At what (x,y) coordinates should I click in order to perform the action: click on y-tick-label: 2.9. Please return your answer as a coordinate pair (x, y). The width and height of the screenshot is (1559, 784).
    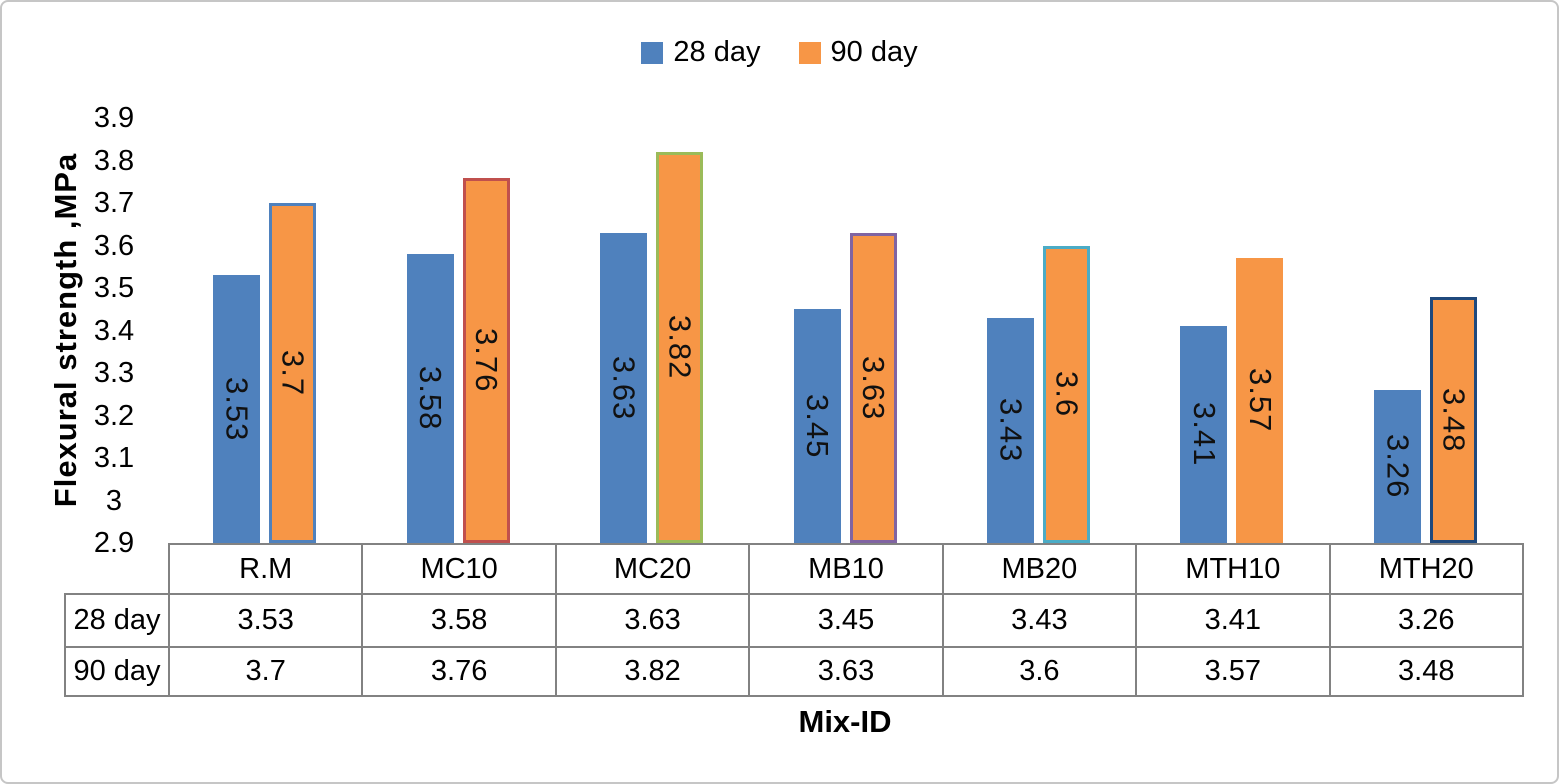
    Looking at the image, I should click on (114, 543).